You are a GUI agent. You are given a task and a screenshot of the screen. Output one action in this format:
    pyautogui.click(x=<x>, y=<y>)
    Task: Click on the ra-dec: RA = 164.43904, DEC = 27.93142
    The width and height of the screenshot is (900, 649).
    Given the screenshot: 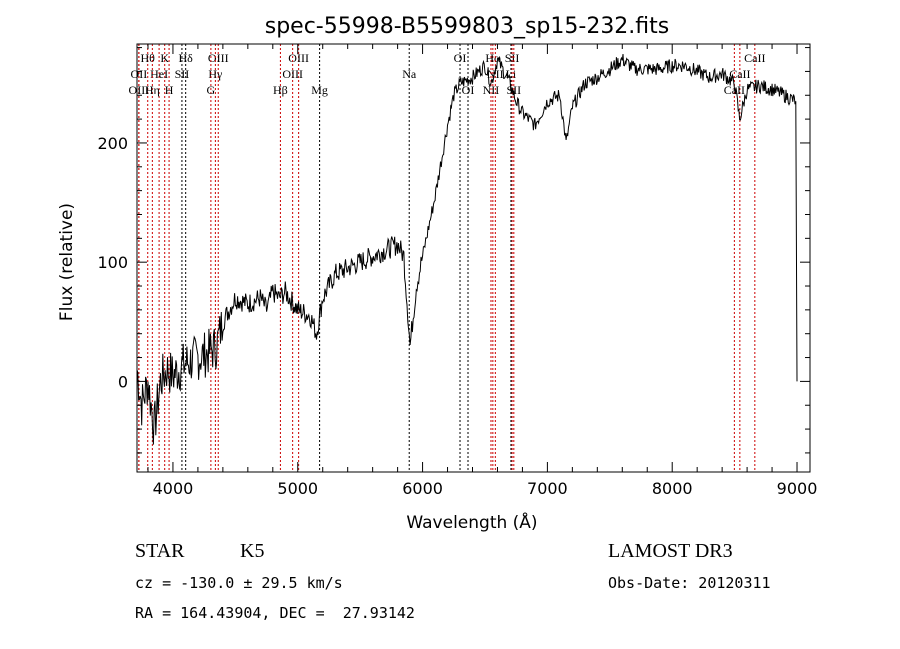 What is the action you would take?
    pyautogui.click(x=275, y=613)
    